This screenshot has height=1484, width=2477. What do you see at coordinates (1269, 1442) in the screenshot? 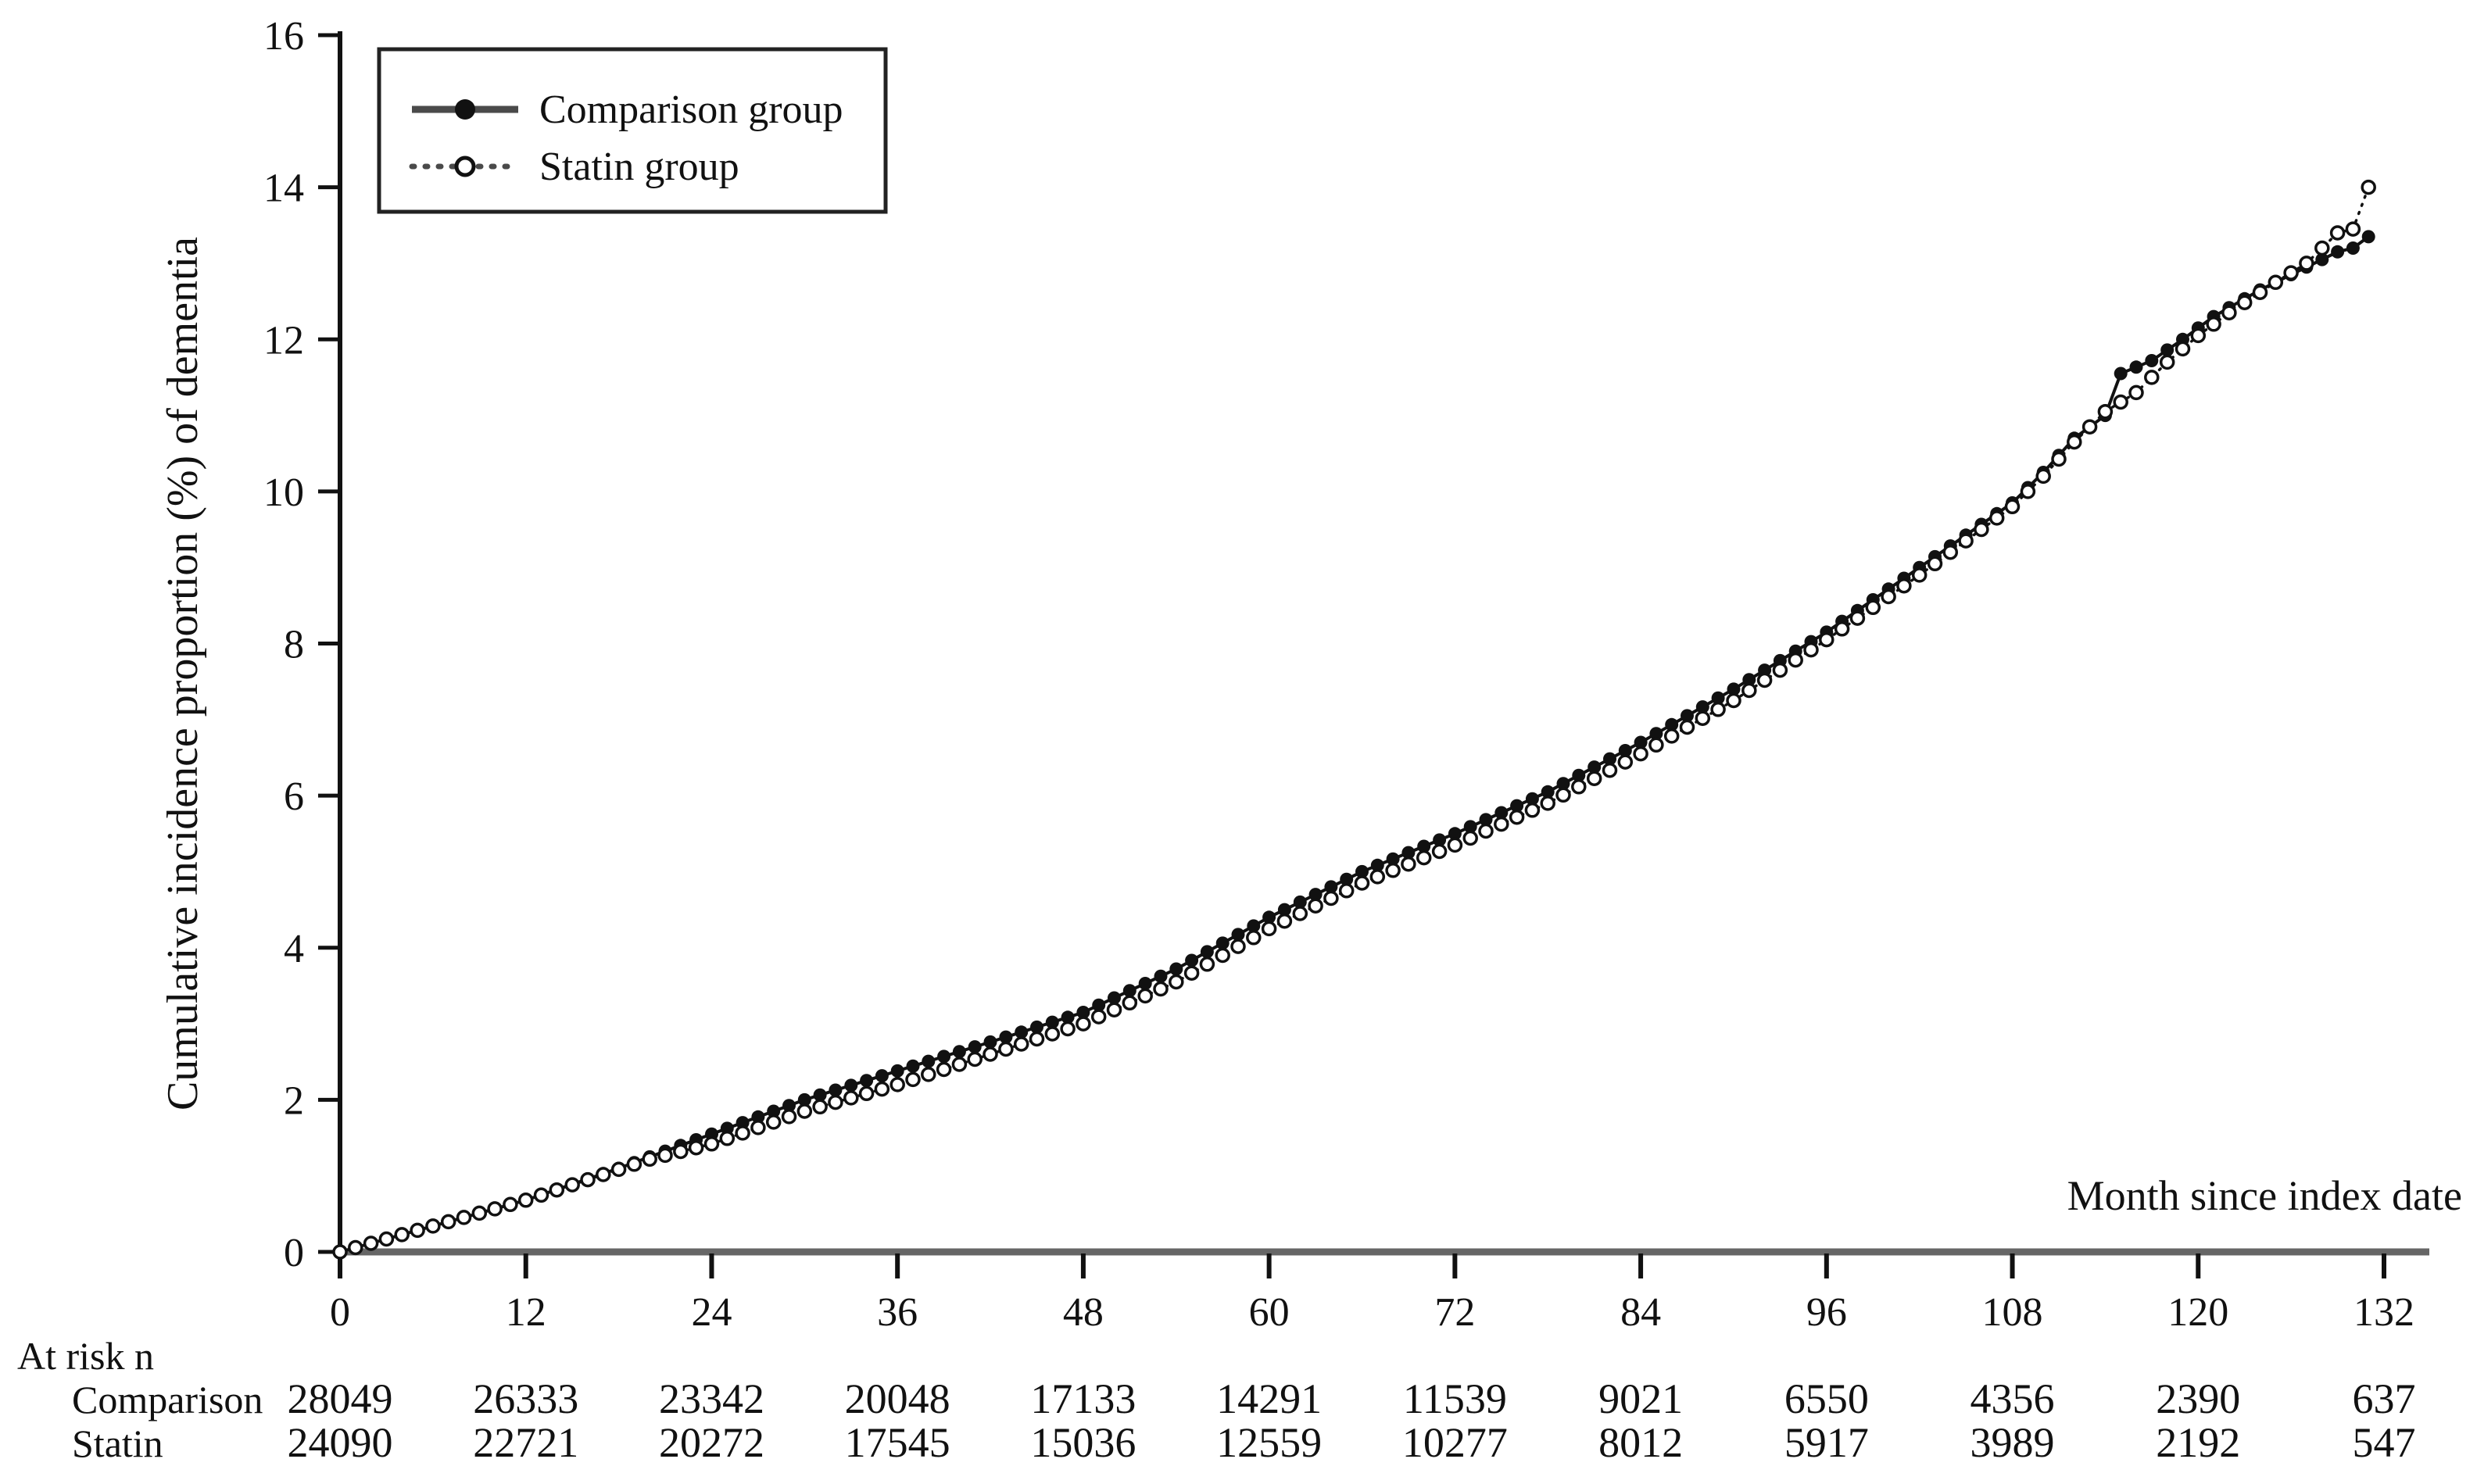
I see `at-risk-value: 12559` at bounding box center [1269, 1442].